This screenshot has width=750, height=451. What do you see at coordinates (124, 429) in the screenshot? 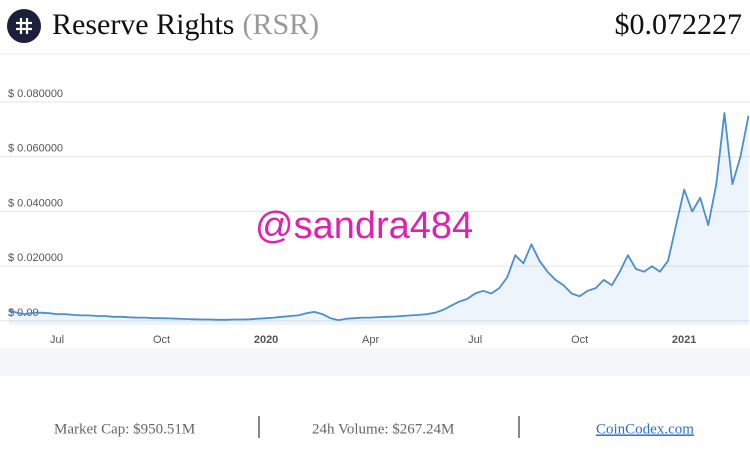
I see `market-cap: Market Cap: $950.51M` at bounding box center [124, 429].